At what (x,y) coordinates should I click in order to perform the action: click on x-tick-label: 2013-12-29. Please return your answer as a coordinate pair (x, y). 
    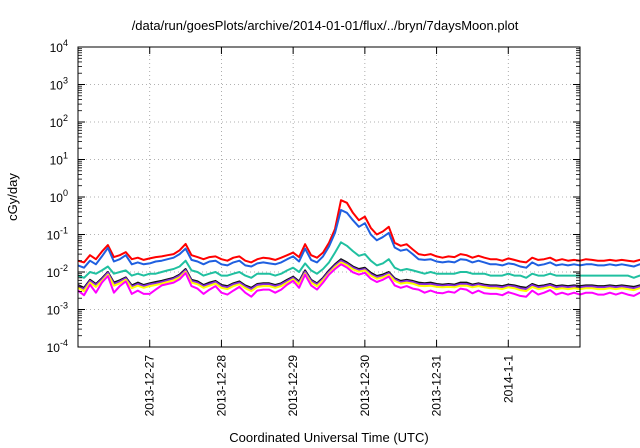
    Looking at the image, I should click on (293, 386).